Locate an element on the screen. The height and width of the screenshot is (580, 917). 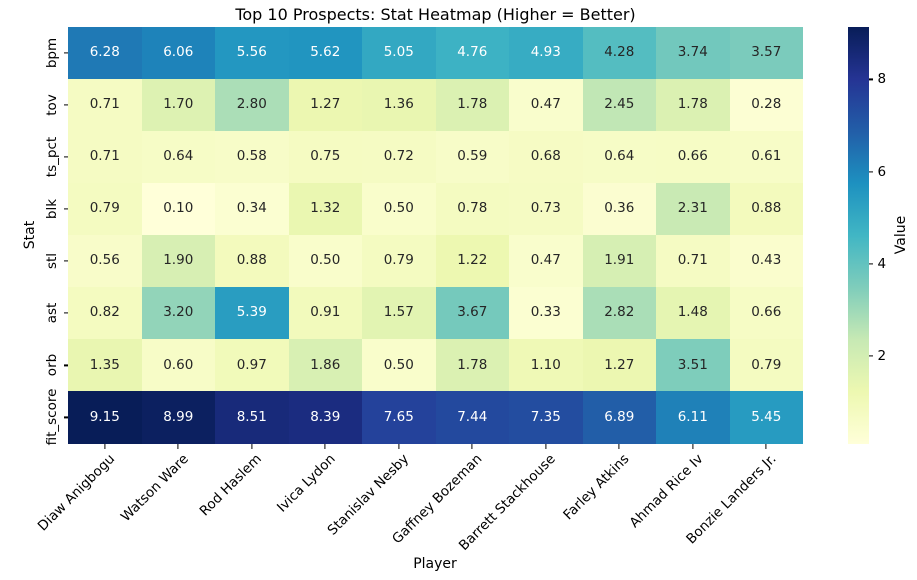
y-tick-label: orb is located at coordinates (51, 365).